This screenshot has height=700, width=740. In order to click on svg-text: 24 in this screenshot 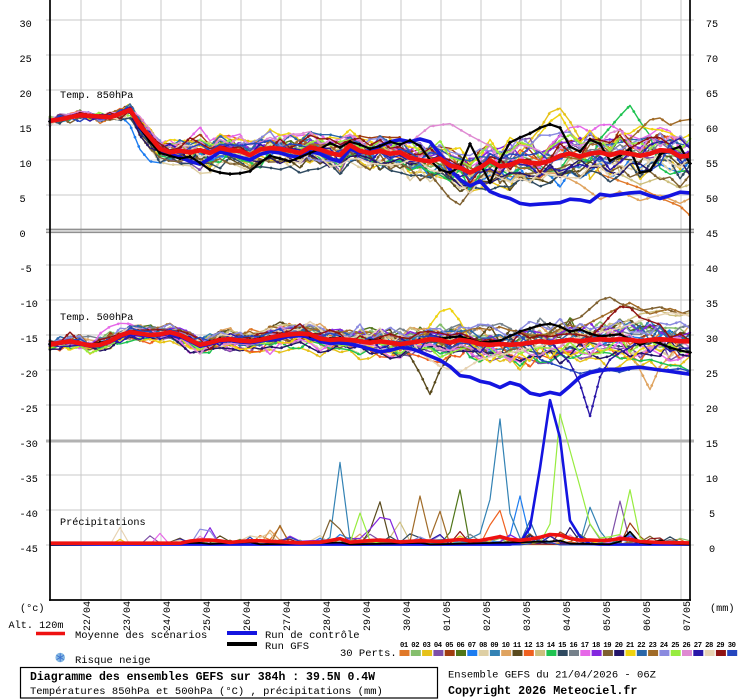, I will do `click(664, 646)`.